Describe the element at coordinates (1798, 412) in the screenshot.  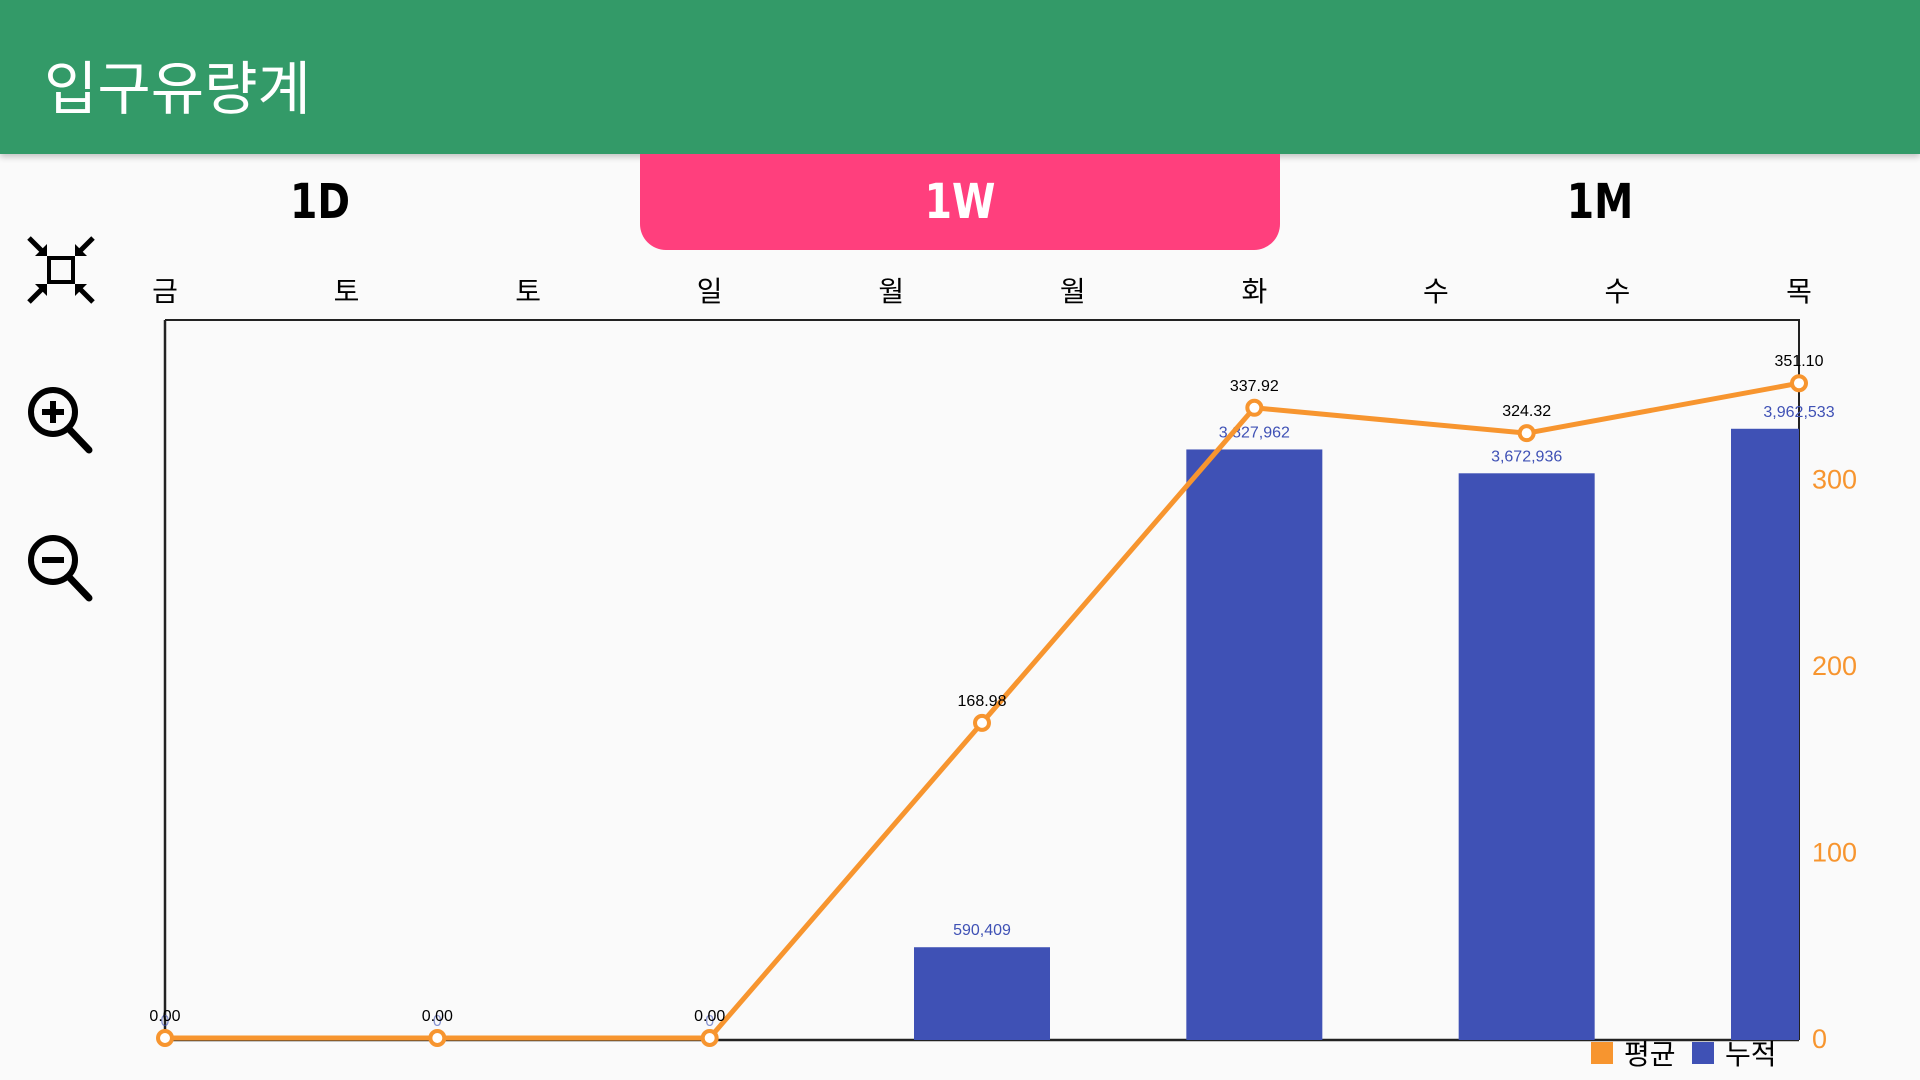
I see `bar-data-label: 3,962,533` at that location.